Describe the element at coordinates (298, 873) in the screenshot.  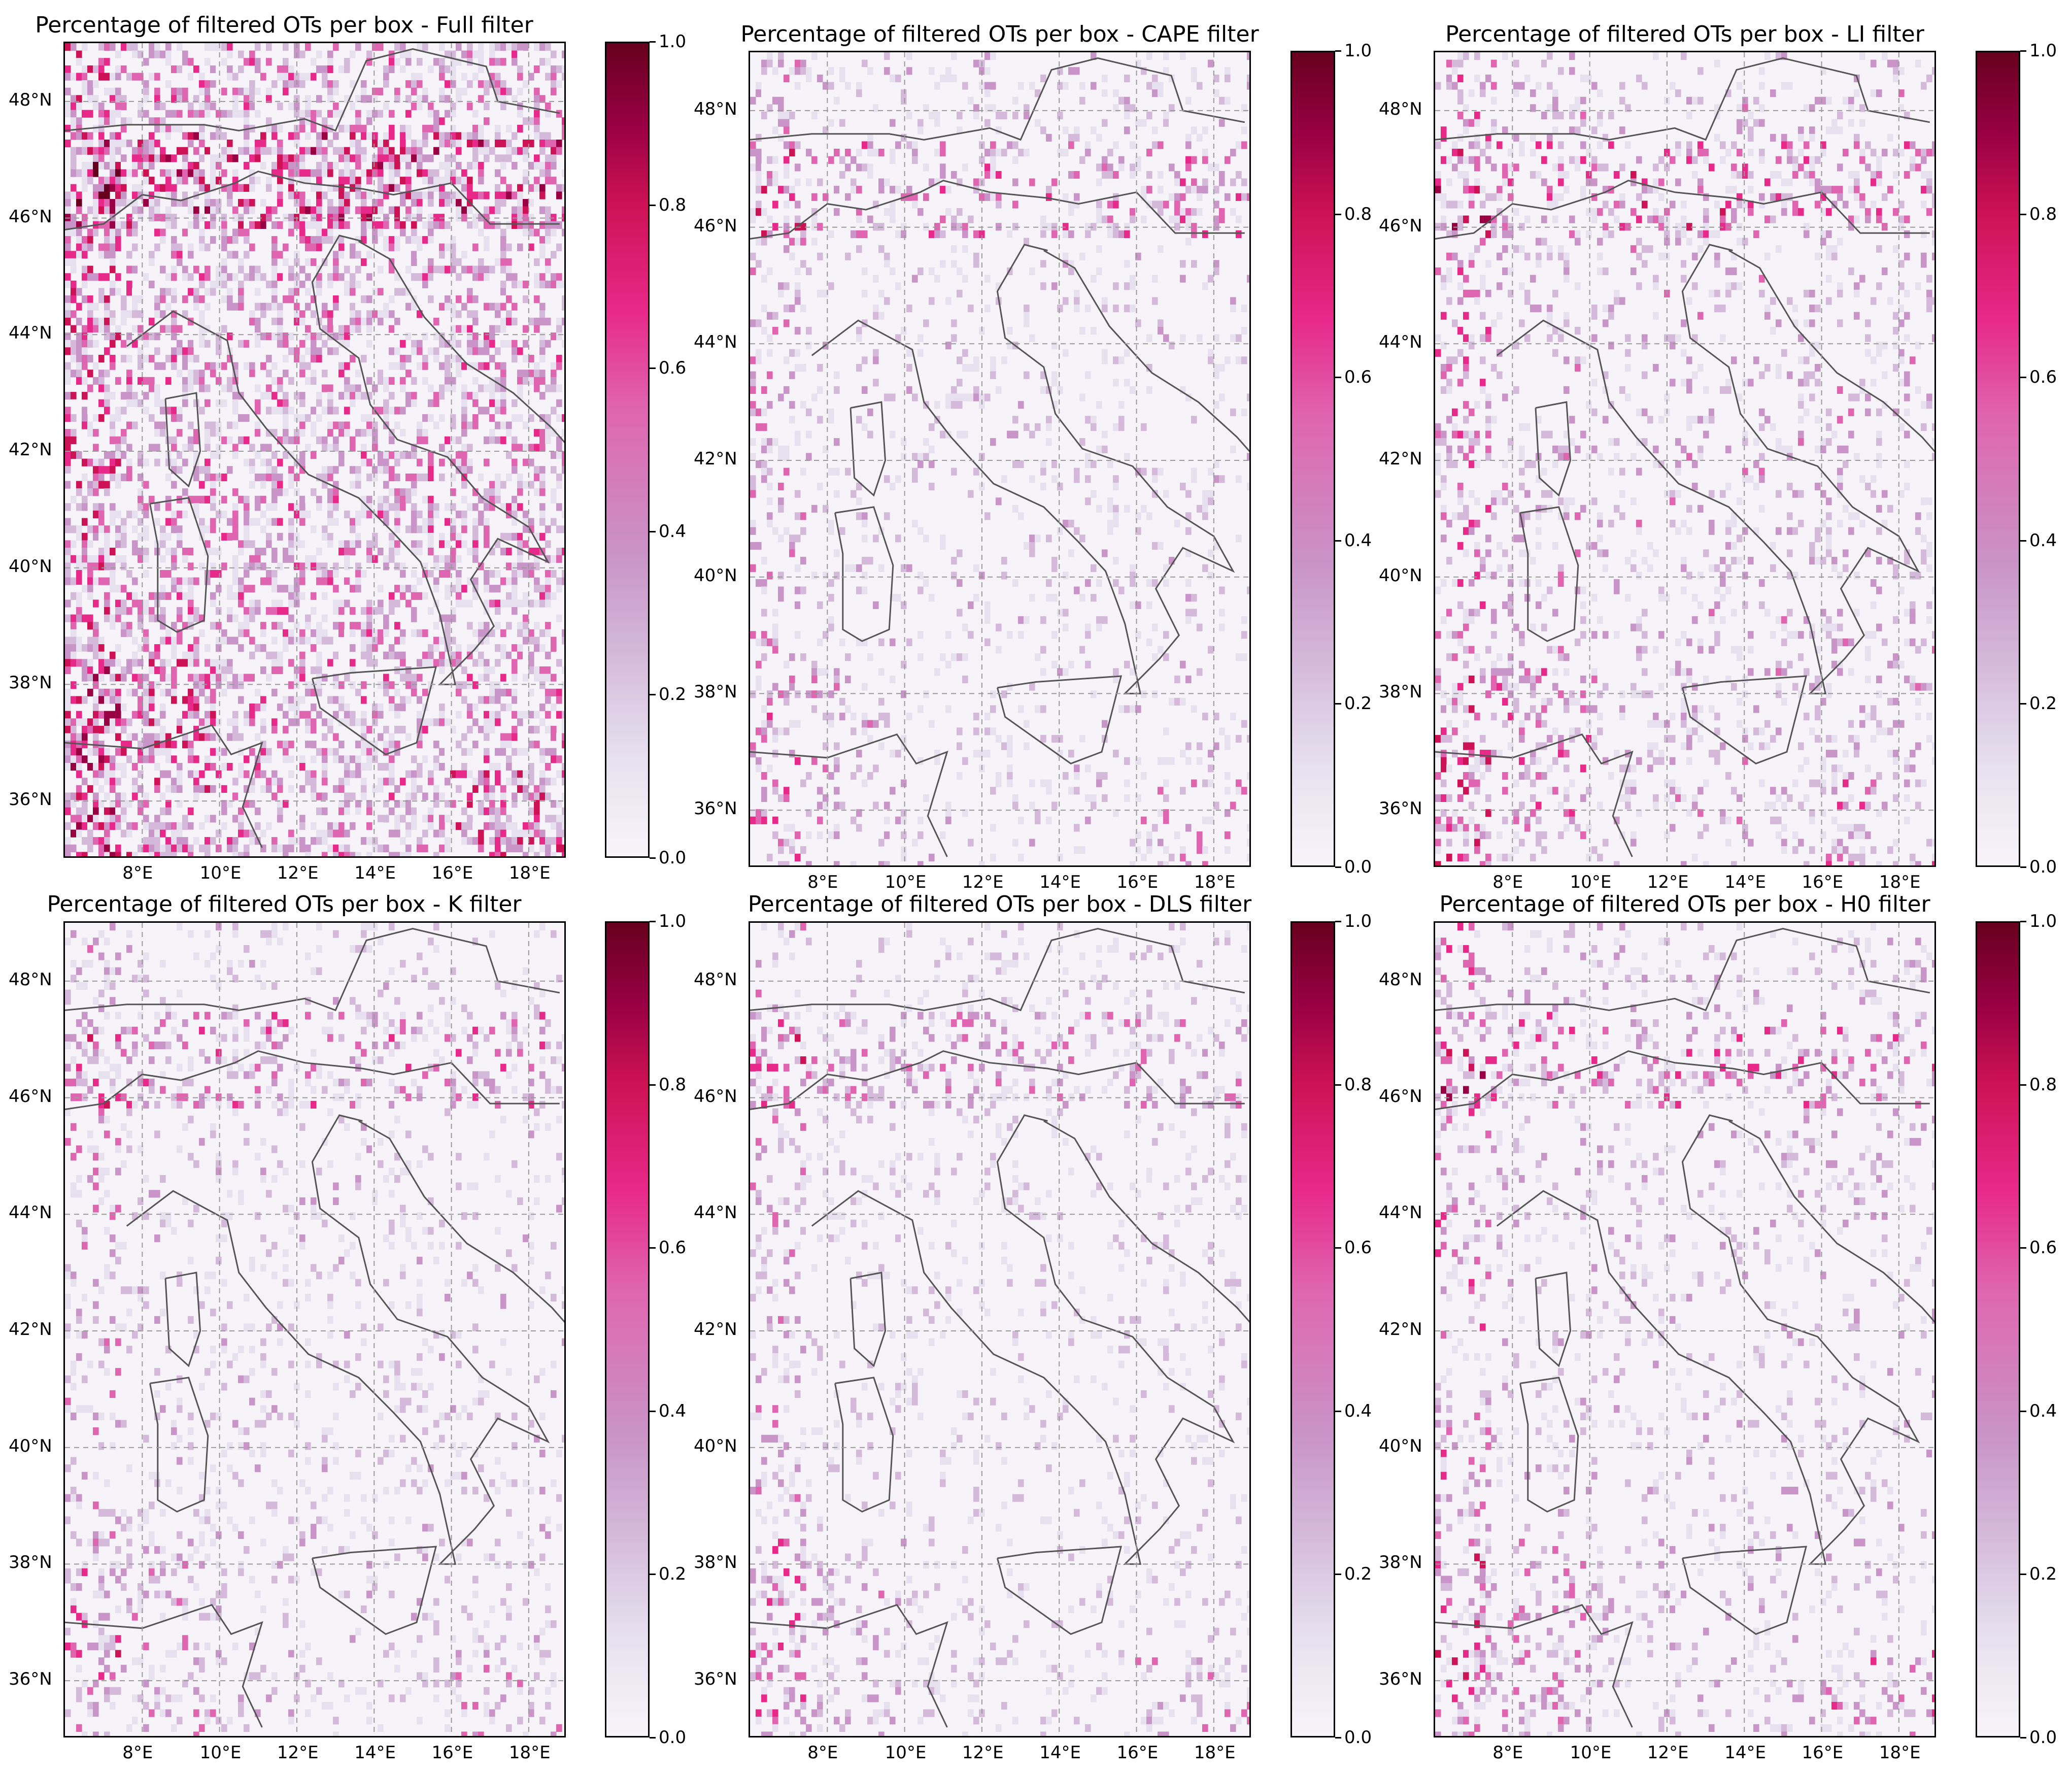
I see `lon-tick-label: 12°E` at that location.